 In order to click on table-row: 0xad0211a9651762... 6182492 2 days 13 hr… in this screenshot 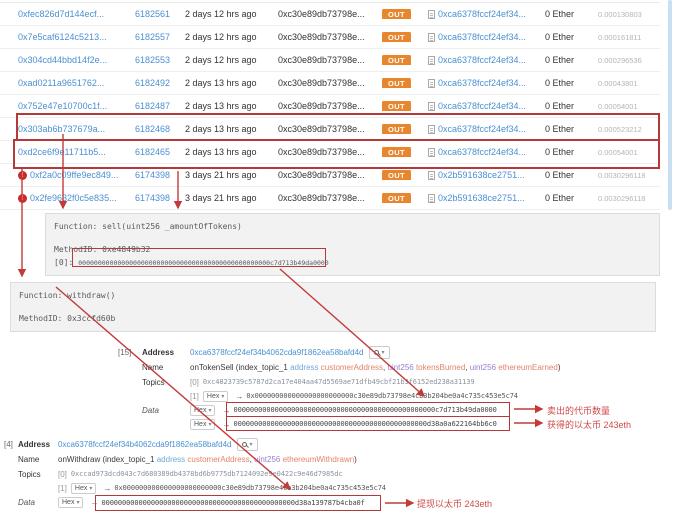, I will do `click(330, 83)`.